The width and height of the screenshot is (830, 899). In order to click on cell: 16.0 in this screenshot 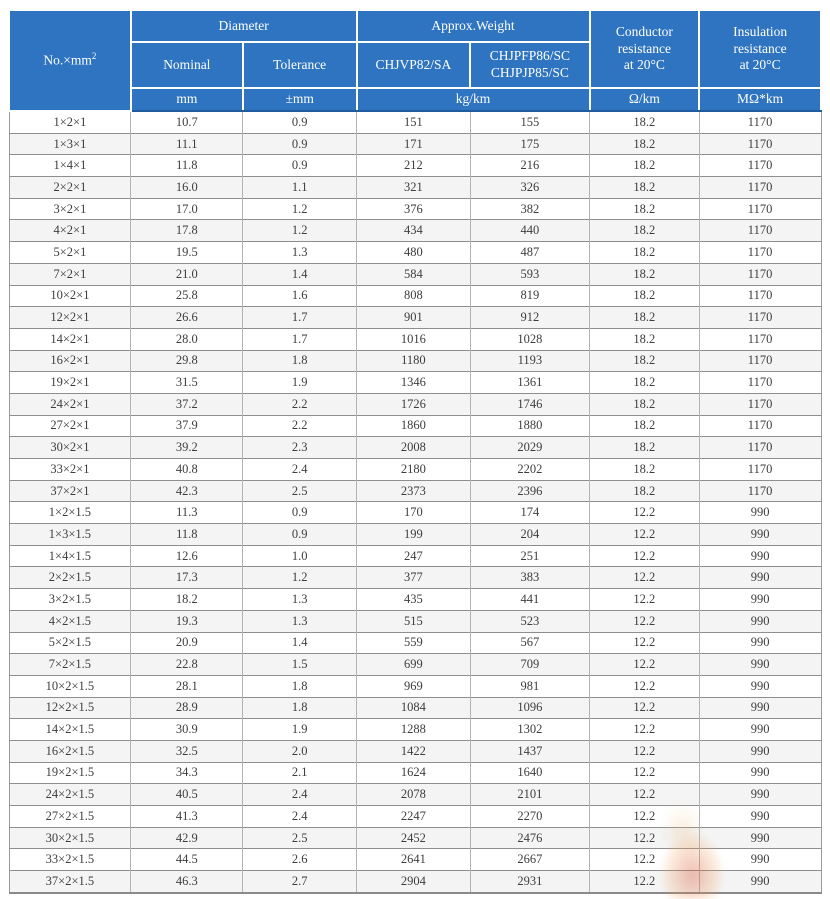, I will do `click(187, 187)`.